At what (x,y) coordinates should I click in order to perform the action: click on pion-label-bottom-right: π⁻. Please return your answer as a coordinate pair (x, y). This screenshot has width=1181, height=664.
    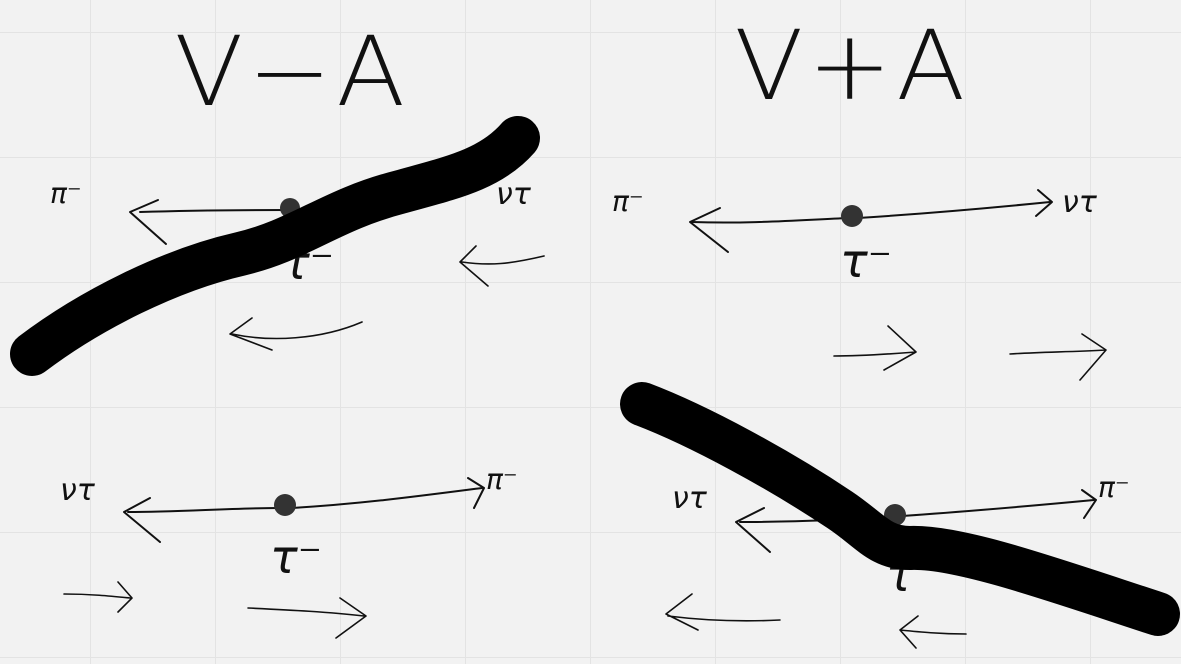
    Looking at the image, I should click on (1114, 487).